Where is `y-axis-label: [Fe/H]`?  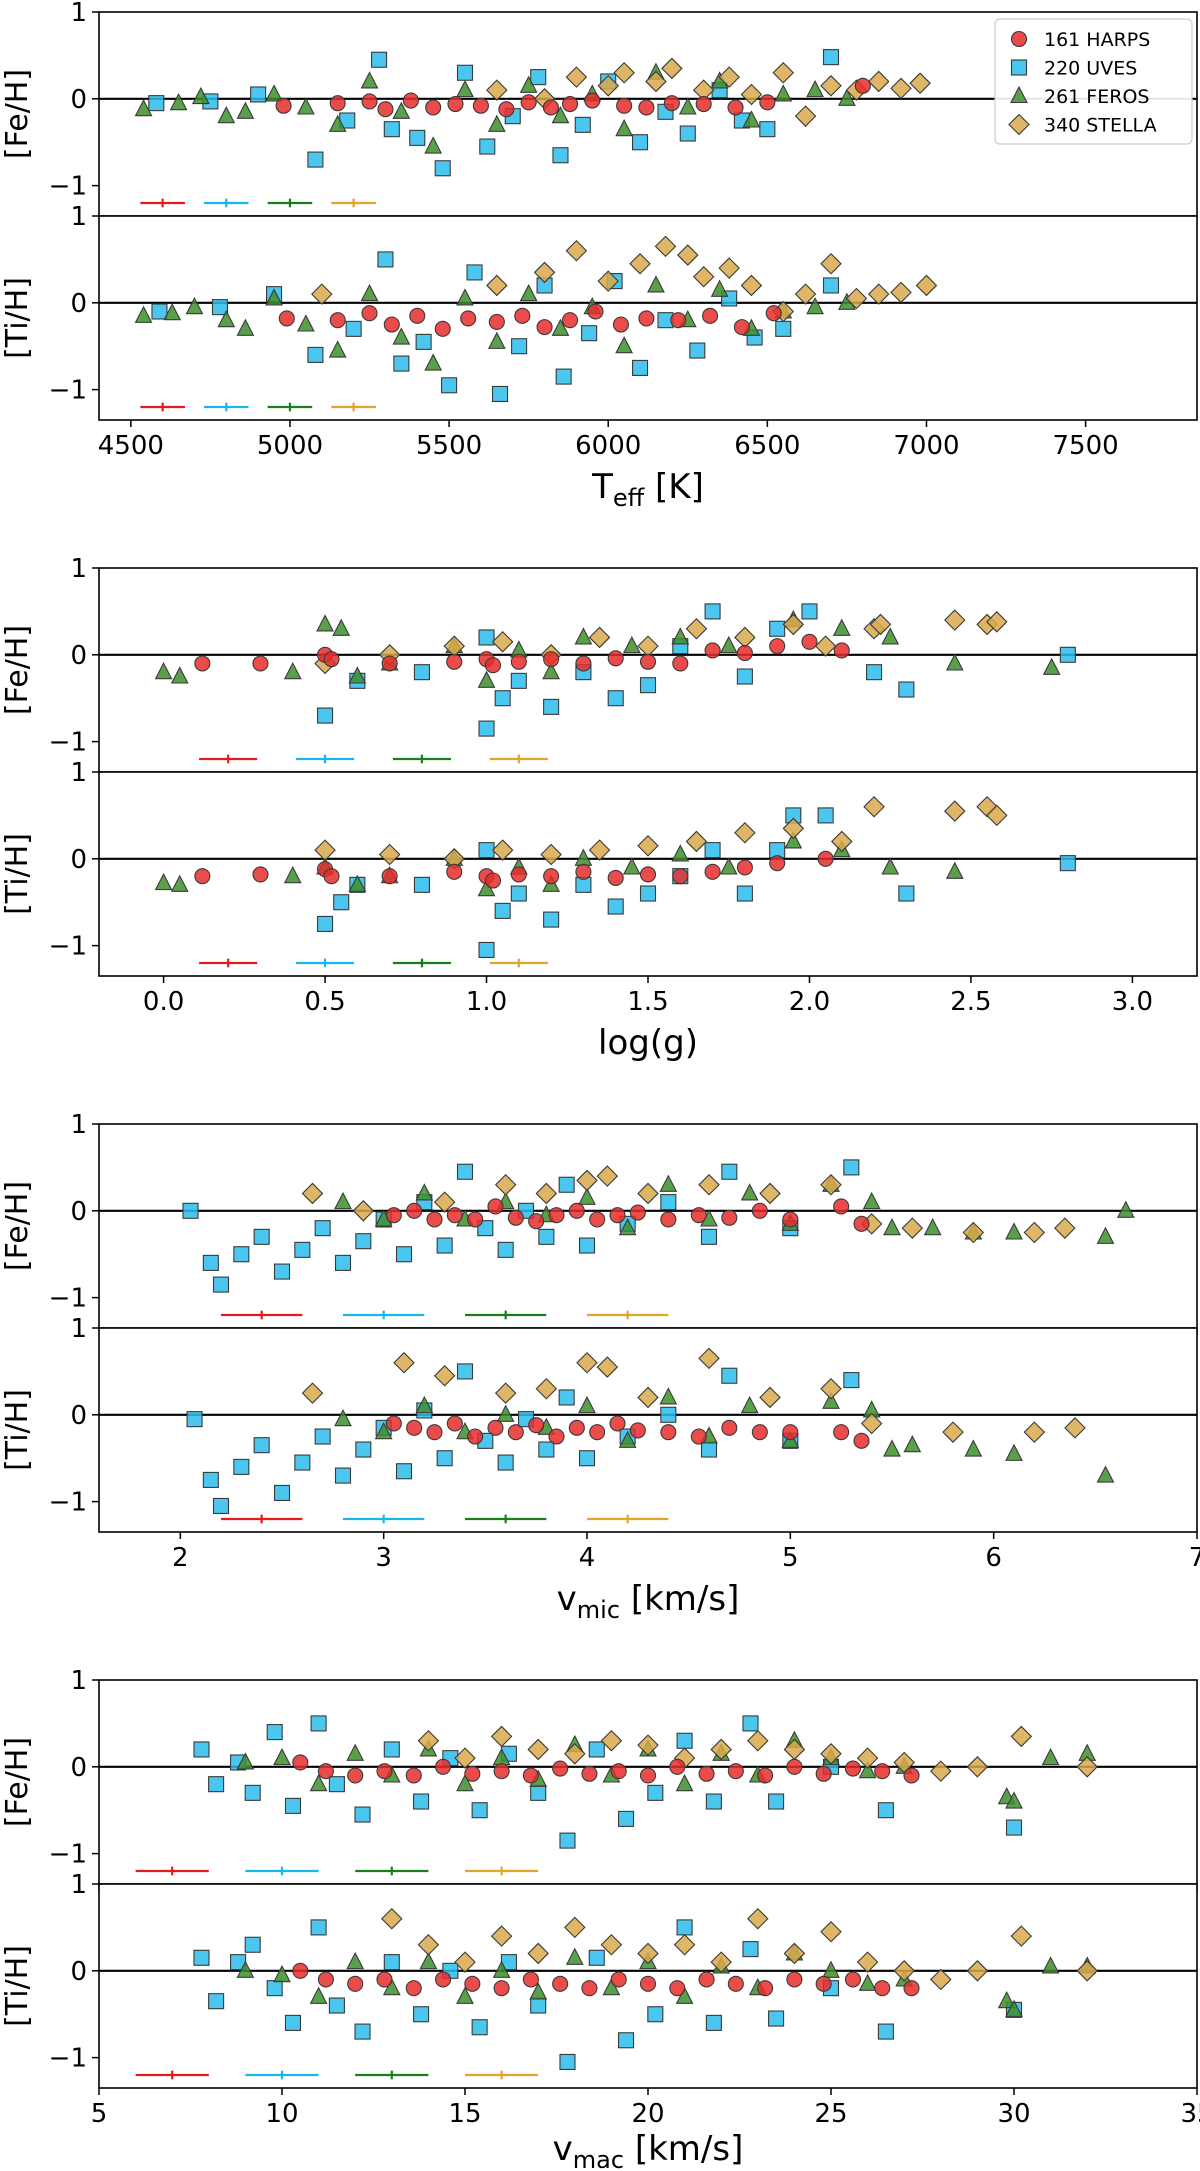
y-axis-label: [Fe/H] is located at coordinates (17, 114).